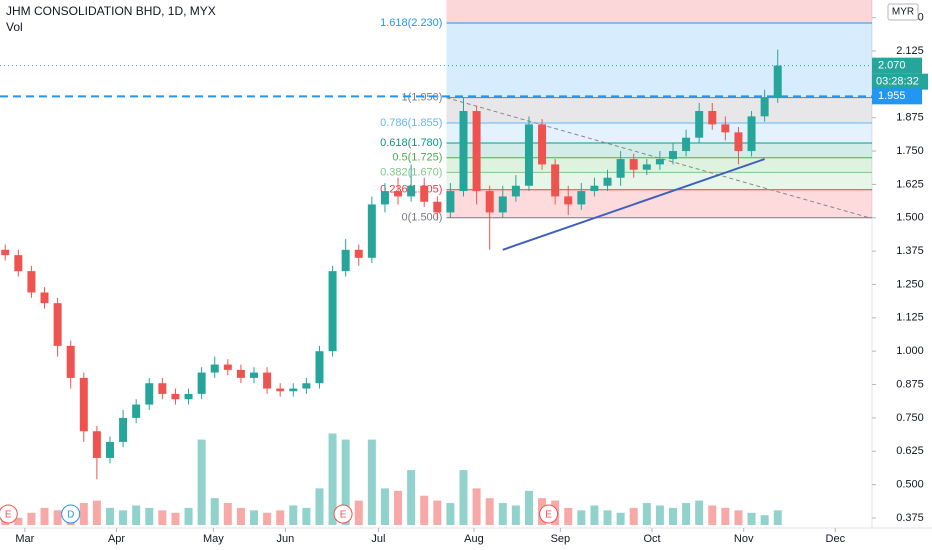 This screenshot has width=932, height=550. I want to click on y-tick-label: 0.375, so click(910, 518).